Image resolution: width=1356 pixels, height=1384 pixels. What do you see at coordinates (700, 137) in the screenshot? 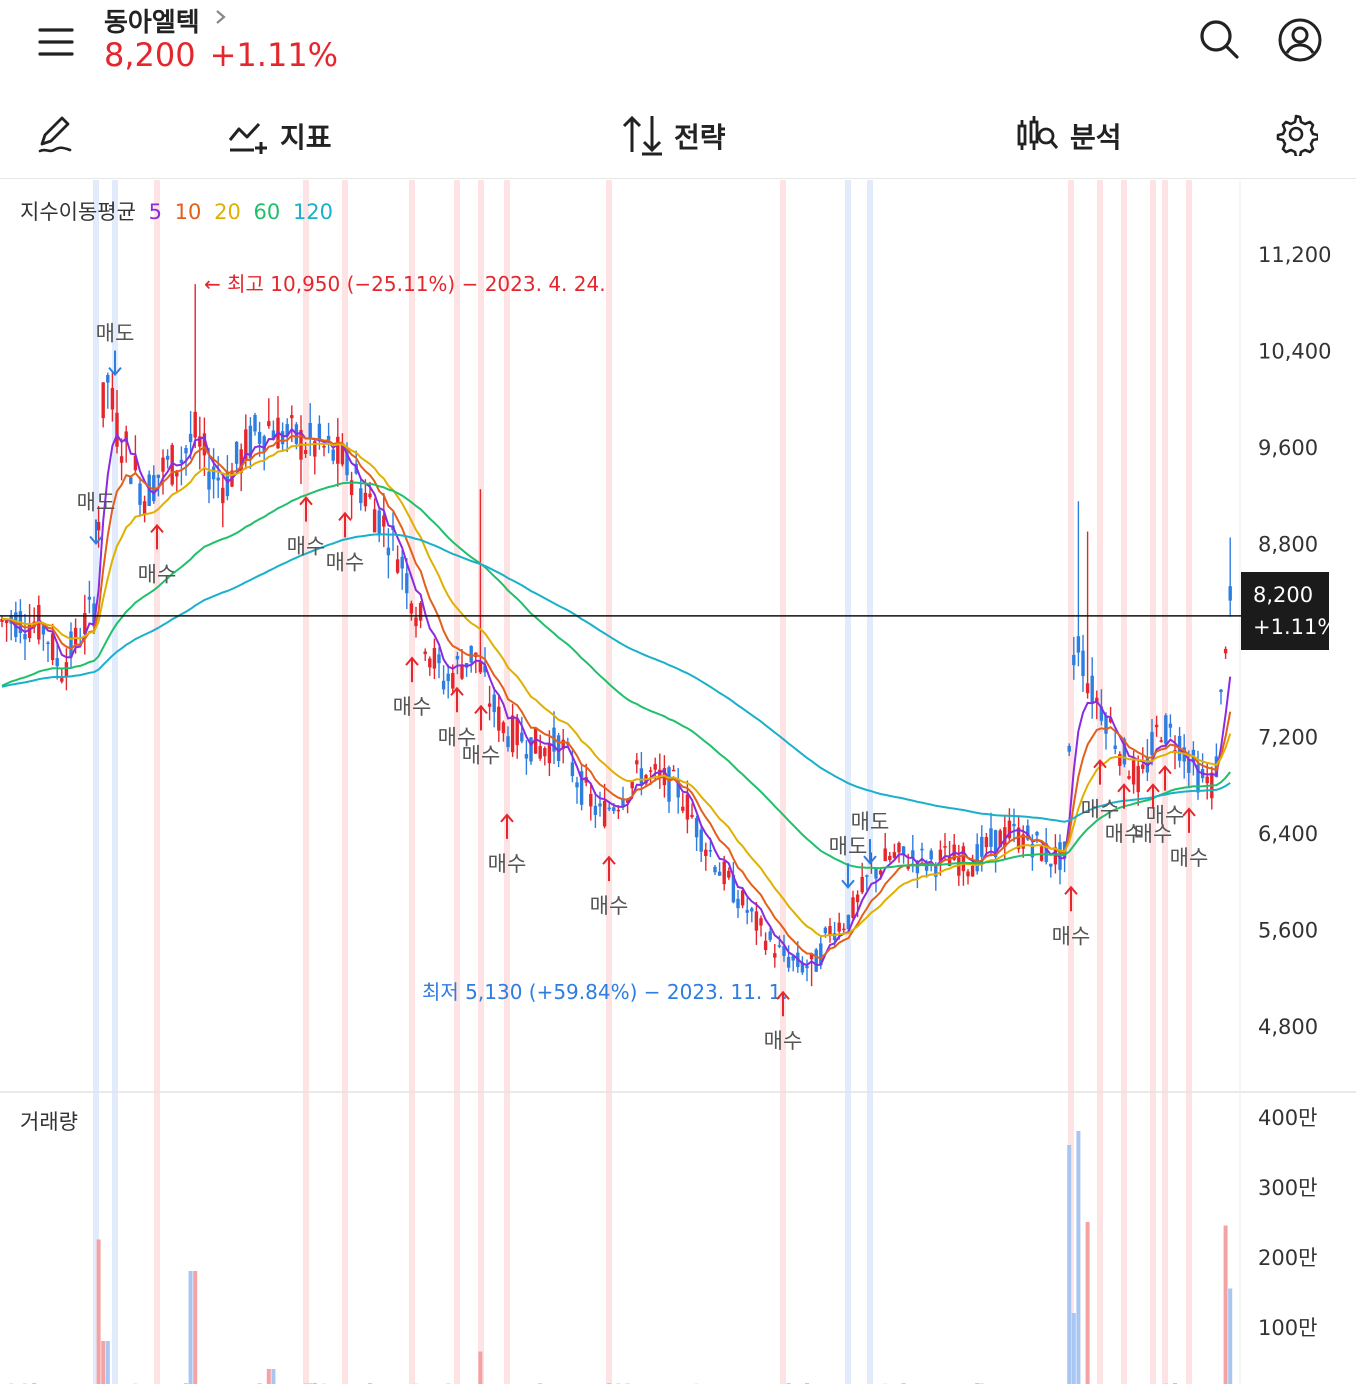
I see `strategy-label: 전략` at bounding box center [700, 137].